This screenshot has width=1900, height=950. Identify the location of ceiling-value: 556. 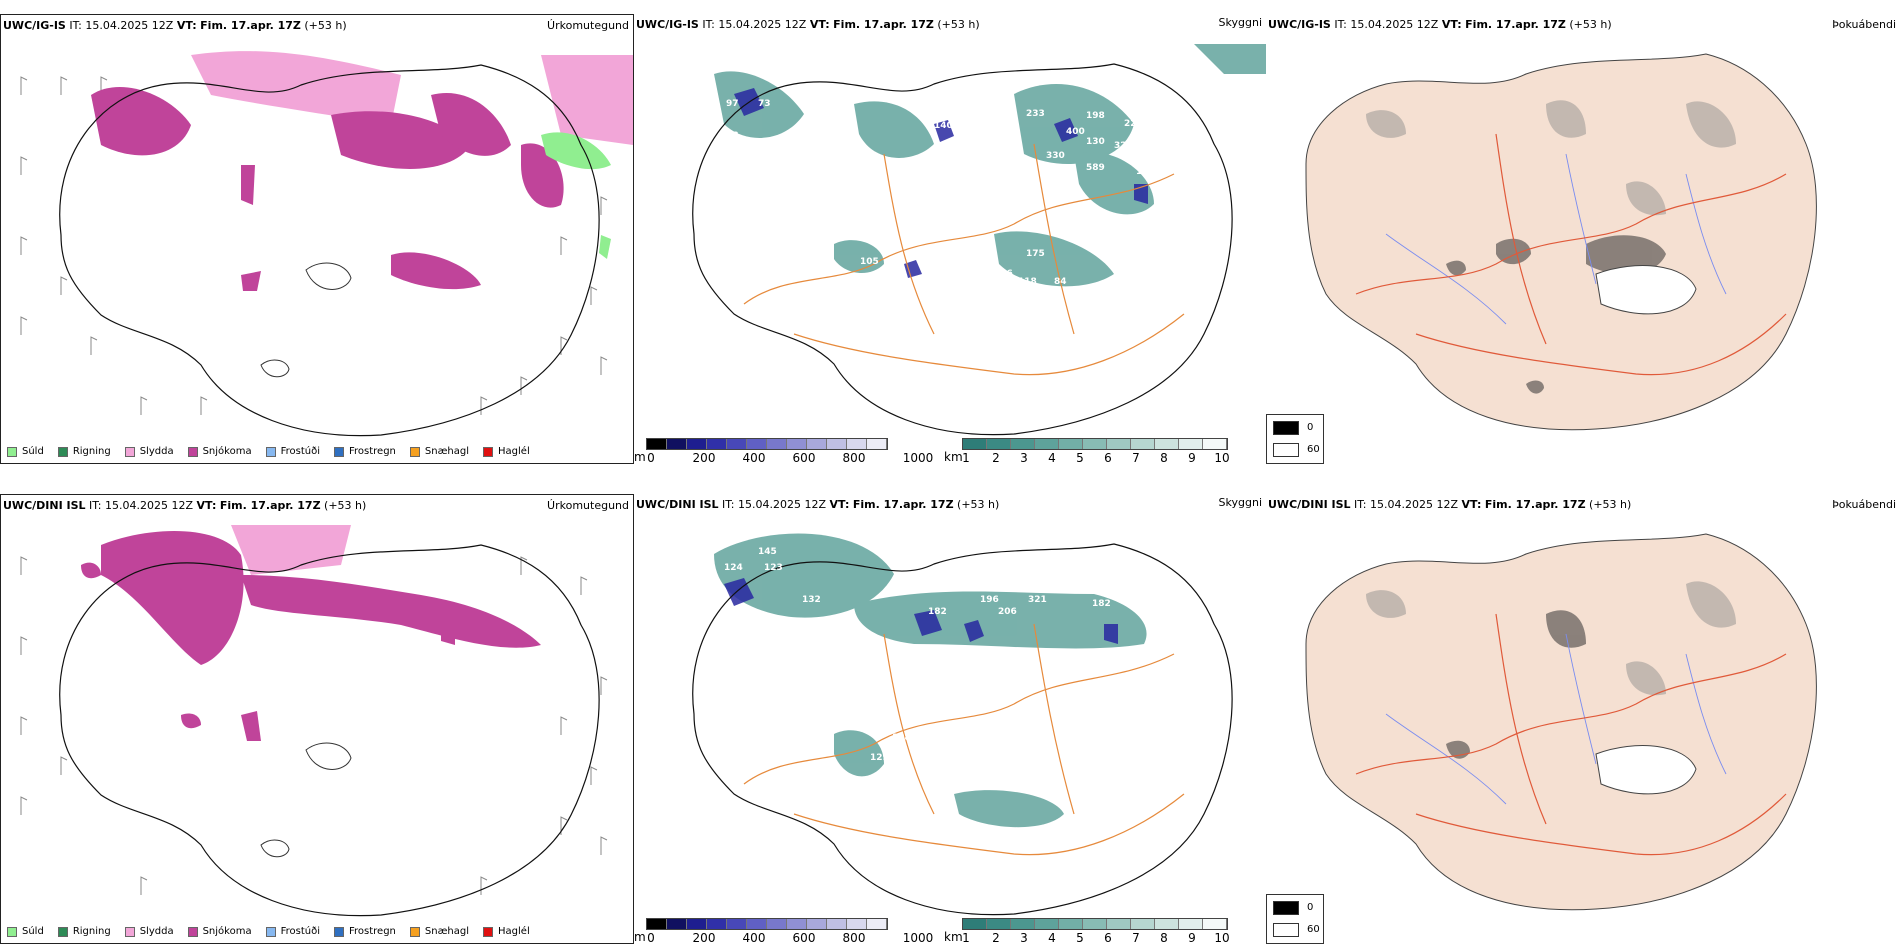
(1081, 568).